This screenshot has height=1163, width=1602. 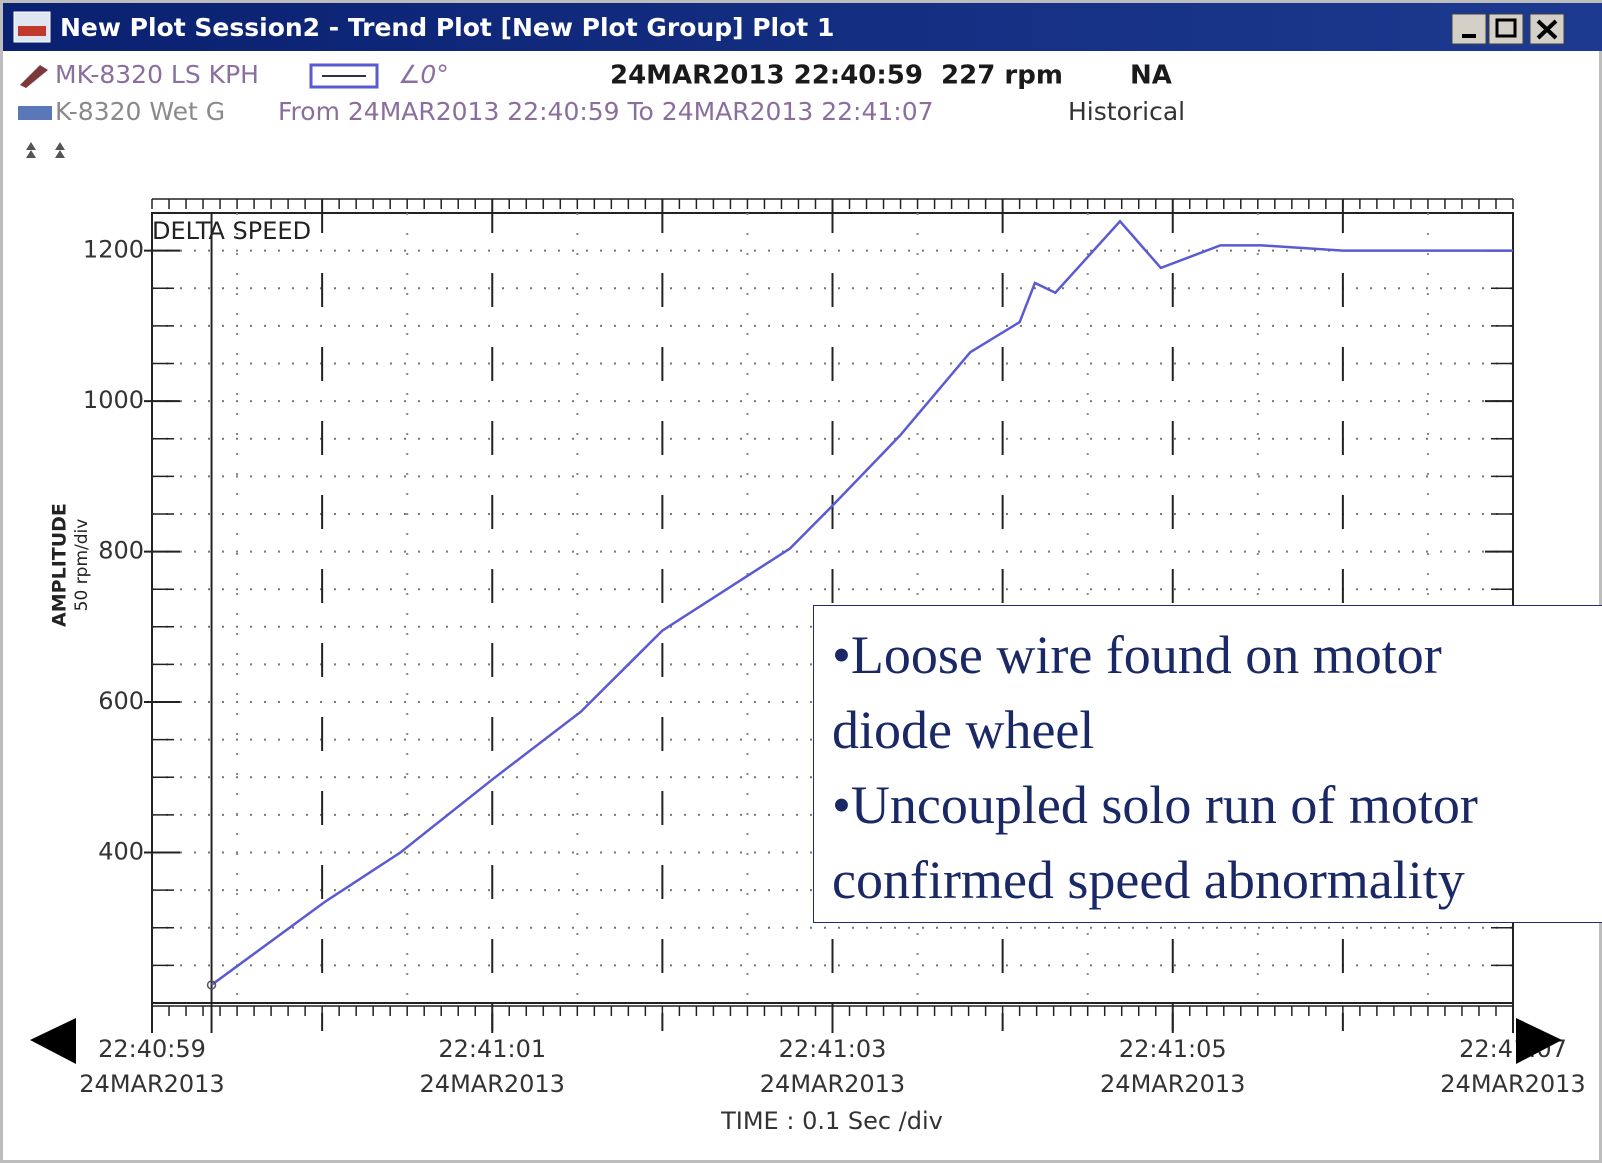 I want to click on minimize-glyph, so click(x=1469, y=36).